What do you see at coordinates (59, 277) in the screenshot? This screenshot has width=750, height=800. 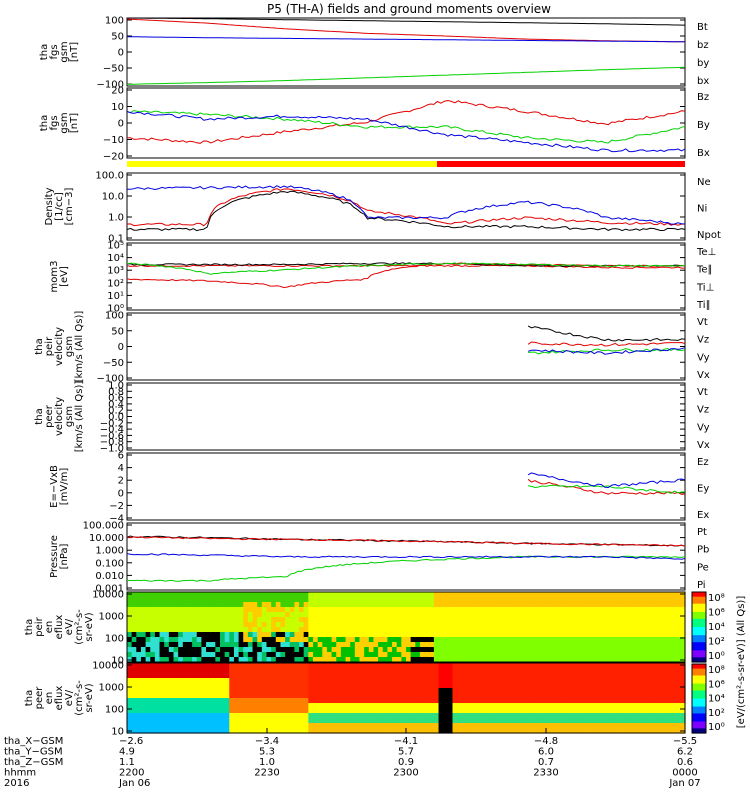 I see `panel-ylabel: mom3[eV]` at bounding box center [59, 277].